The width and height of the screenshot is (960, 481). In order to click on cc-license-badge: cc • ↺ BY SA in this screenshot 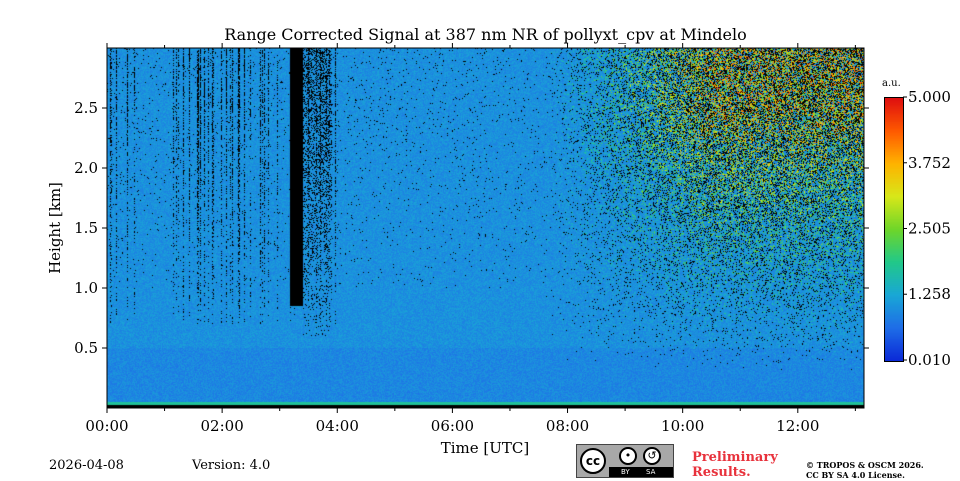, I will do `click(625, 461)`.